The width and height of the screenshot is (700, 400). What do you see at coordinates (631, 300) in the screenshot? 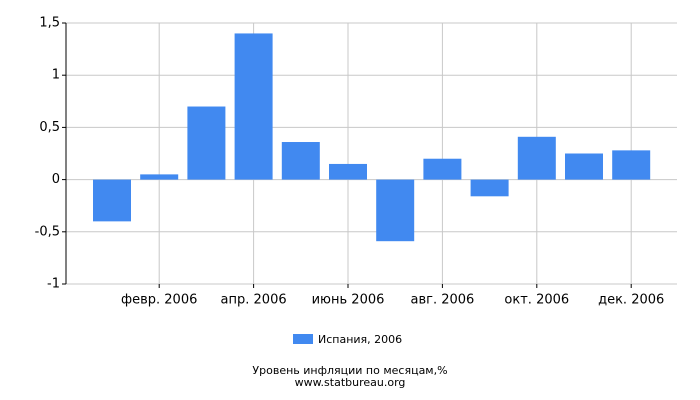
I see `x-tick-label: дек. 2006` at bounding box center [631, 300].